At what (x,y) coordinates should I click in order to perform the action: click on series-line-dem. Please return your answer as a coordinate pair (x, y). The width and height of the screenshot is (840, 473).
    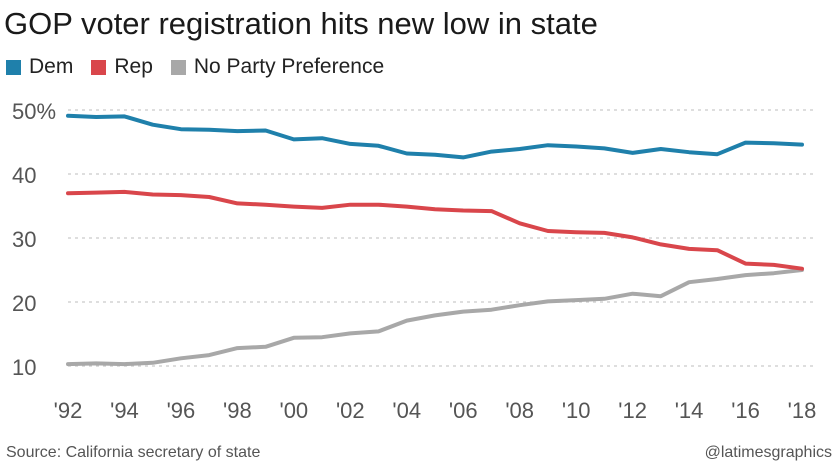
    Looking at the image, I should click on (435, 136).